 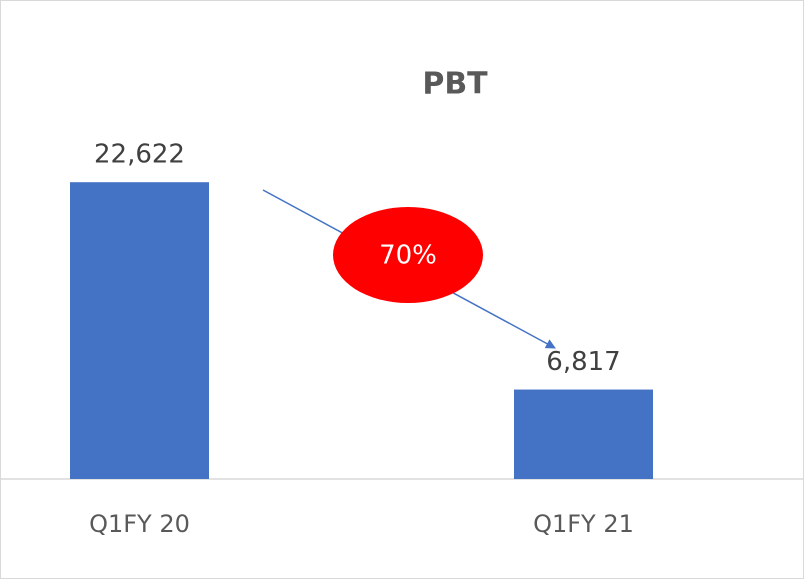 I want to click on value-label: 22,622, so click(x=139, y=155).